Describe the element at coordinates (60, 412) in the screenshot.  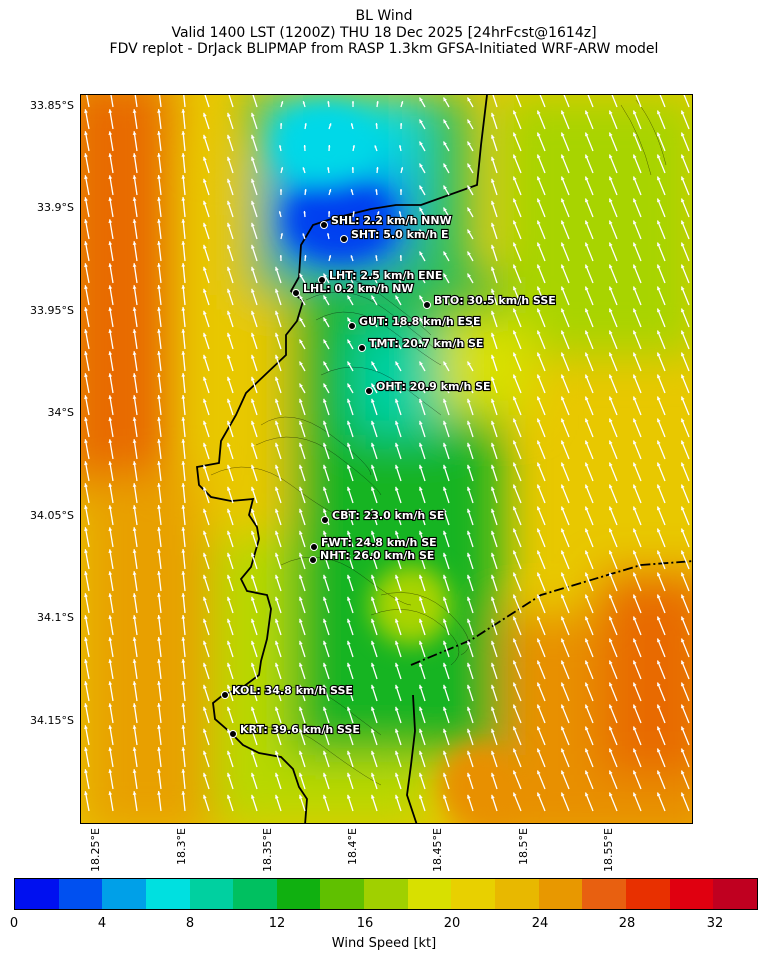
I see `lat-label: 34°S` at that location.